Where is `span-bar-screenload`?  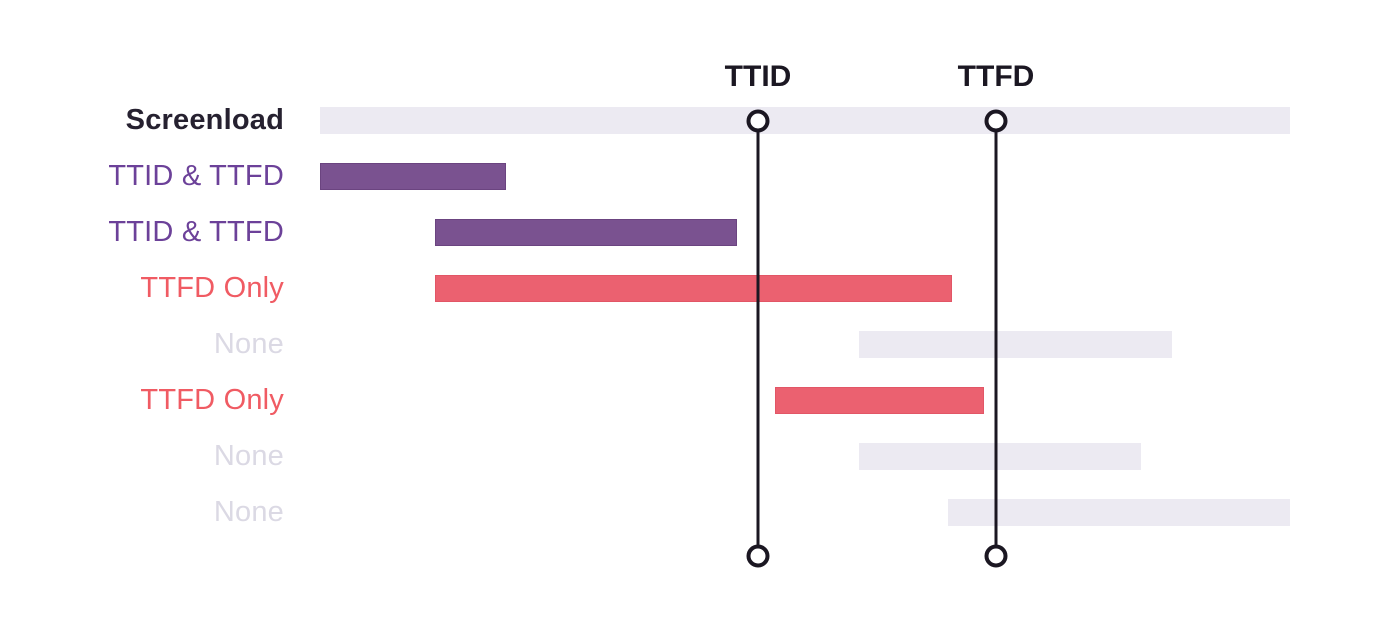 span-bar-screenload is located at coordinates (805, 120).